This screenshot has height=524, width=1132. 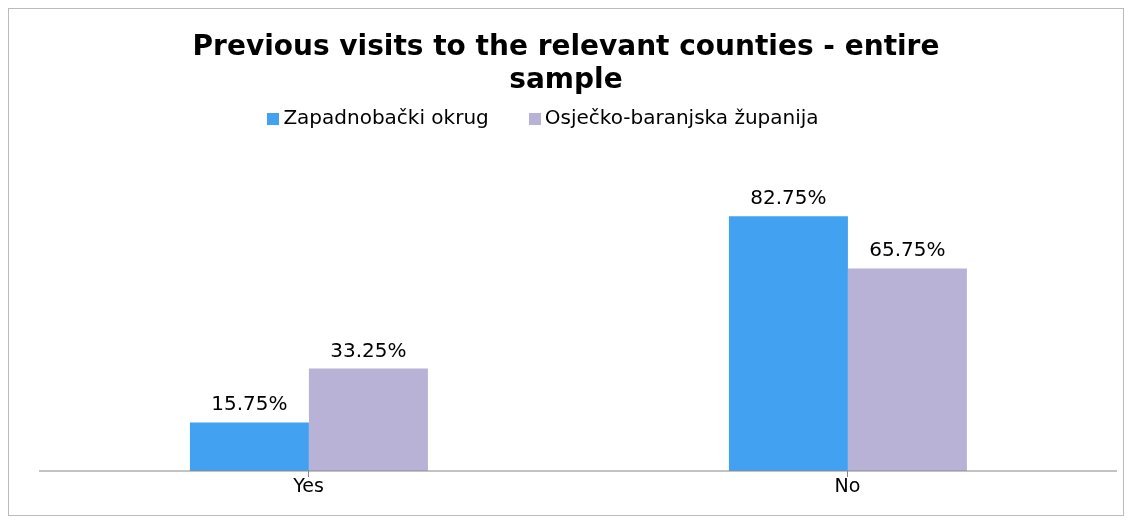 What do you see at coordinates (308, 485) in the screenshot?
I see `x-tick-label: Yes` at bounding box center [308, 485].